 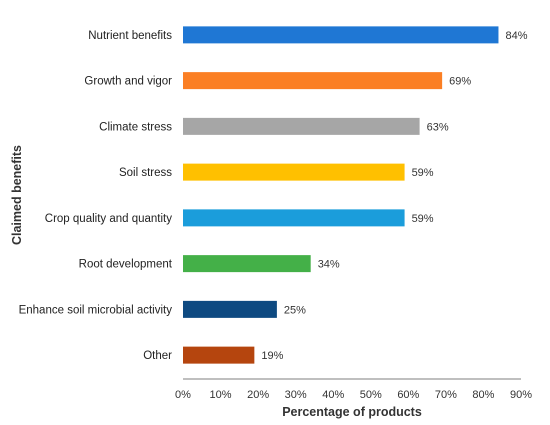 What do you see at coordinates (295, 310) in the screenshot?
I see `data-label: 25%` at bounding box center [295, 310].